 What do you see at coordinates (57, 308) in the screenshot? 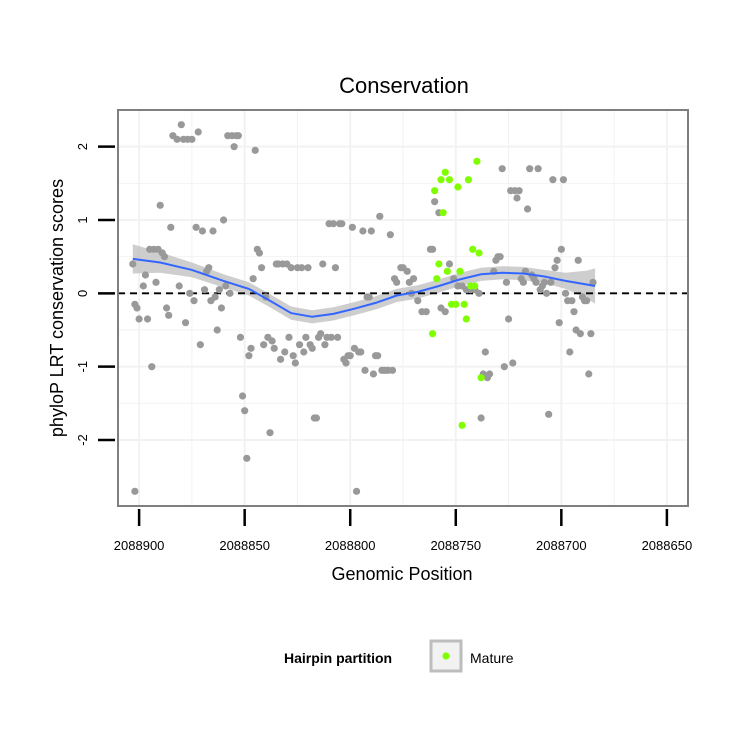
I see `y-axis-label: phyloP LRT conservation scores` at bounding box center [57, 308].